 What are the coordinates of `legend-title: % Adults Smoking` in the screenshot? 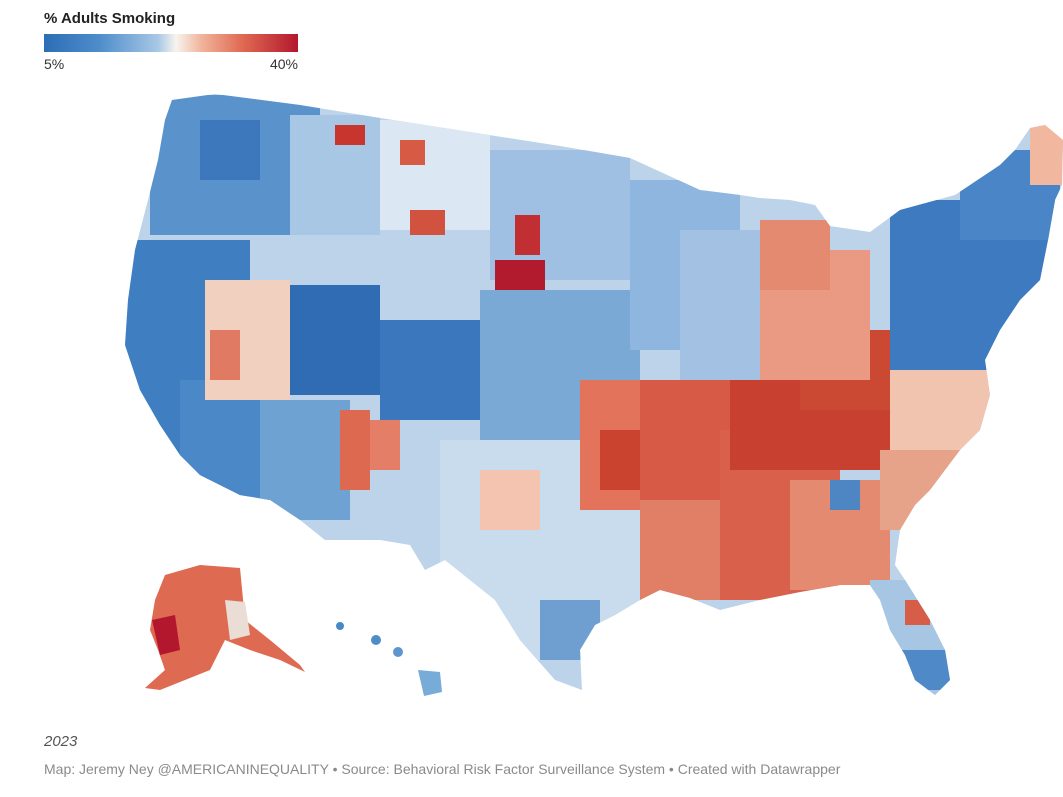 It's located at (110, 18).